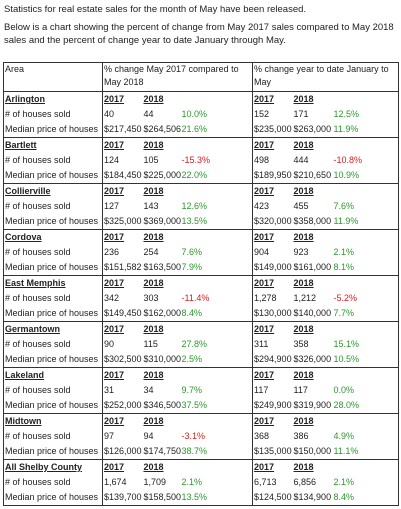 The width and height of the screenshot is (401, 509). What do you see at coordinates (201, 206) in the screenshot?
I see `data-row: # of houses sold 127 143 12.6% 423 455 7.6%` at bounding box center [201, 206].